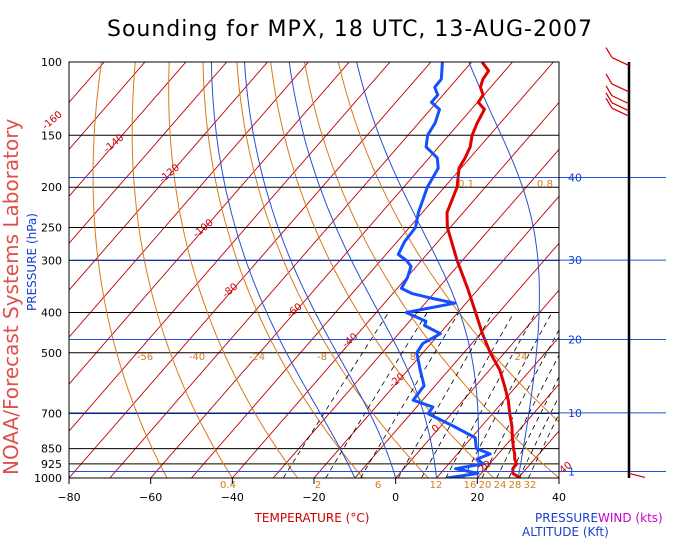 This screenshot has width=700, height=550. Describe the element at coordinates (530, 485) in the screenshot. I see `mixing-ratio-label: 32` at that location.